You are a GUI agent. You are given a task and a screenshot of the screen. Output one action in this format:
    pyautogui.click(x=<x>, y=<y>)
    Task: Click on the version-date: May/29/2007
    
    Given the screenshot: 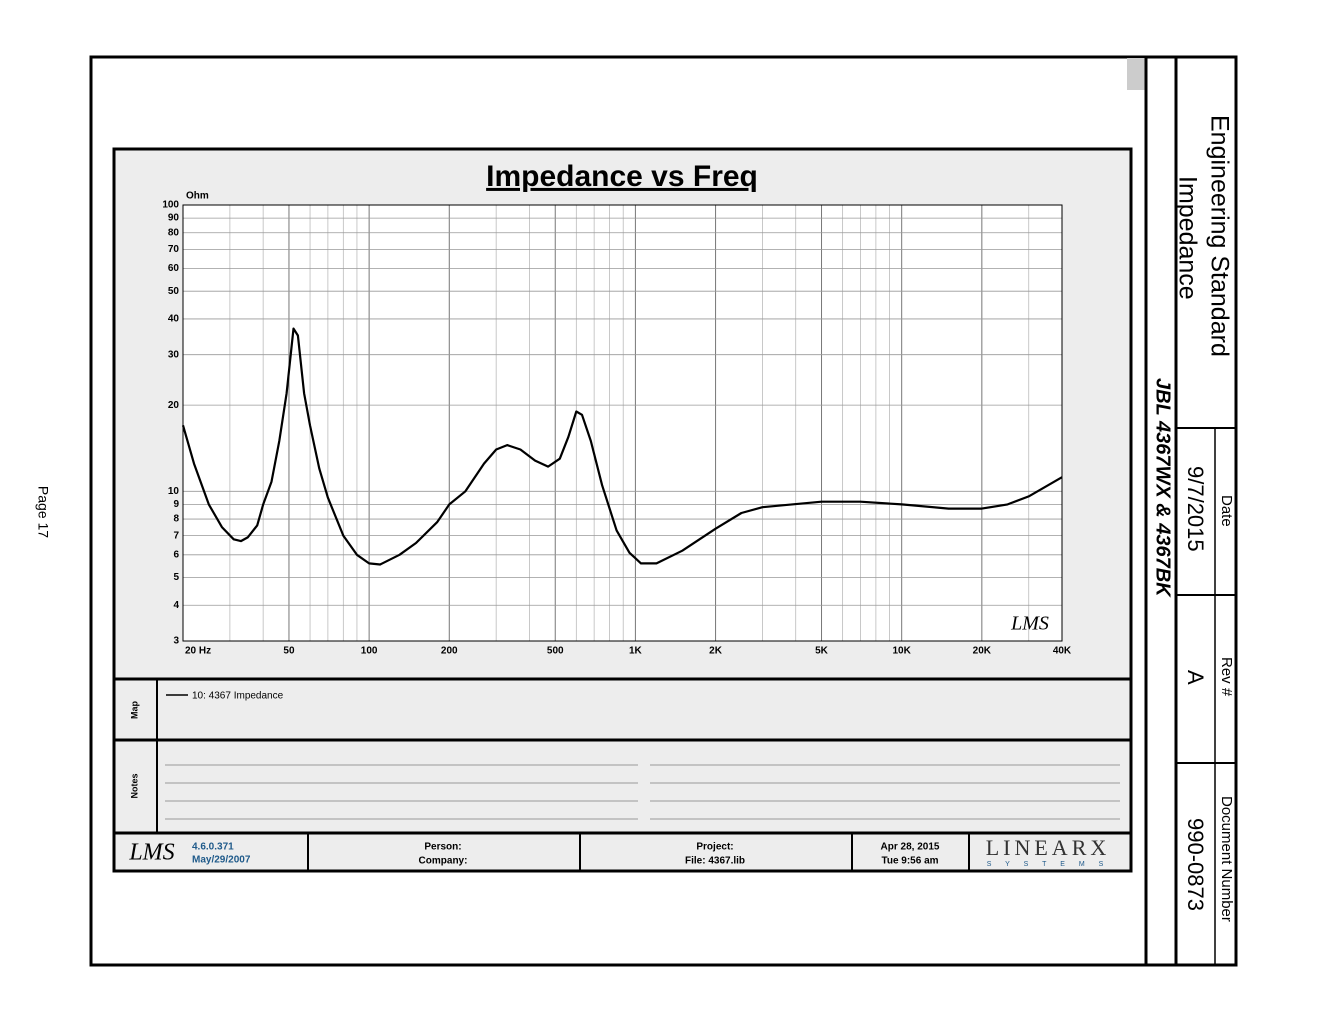 What is the action you would take?
    pyautogui.click(x=221, y=860)
    